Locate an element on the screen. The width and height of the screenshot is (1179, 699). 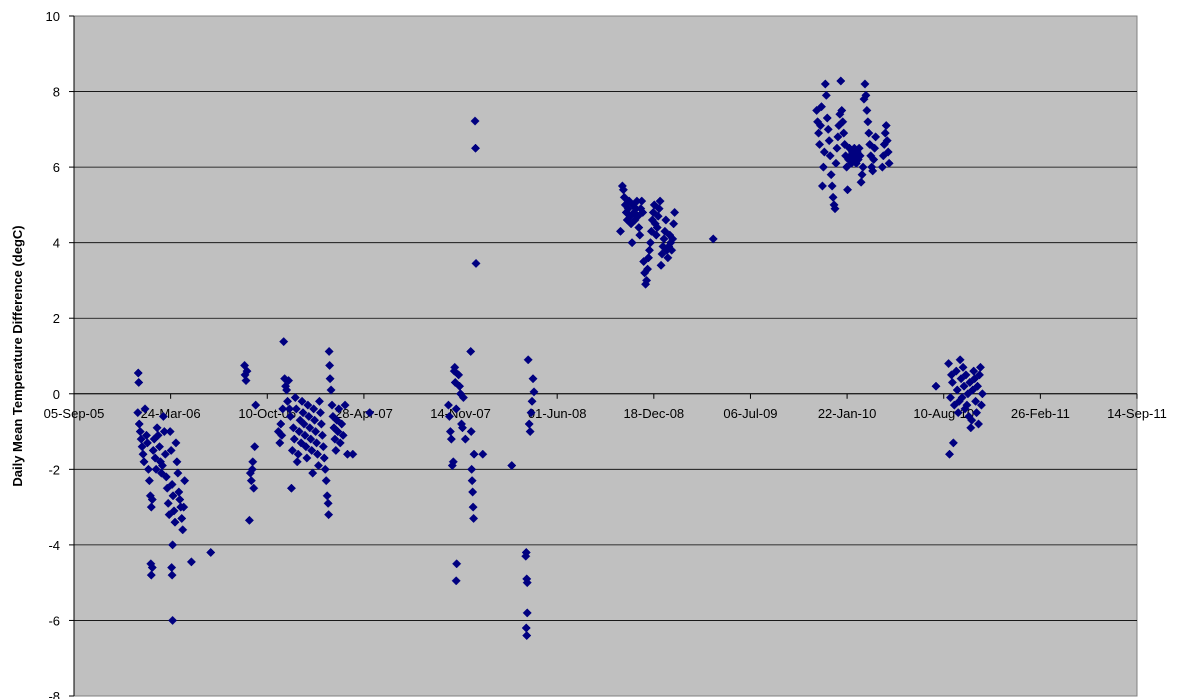
x-tick-label: 01-Jun-08 is located at coordinates (557, 413).